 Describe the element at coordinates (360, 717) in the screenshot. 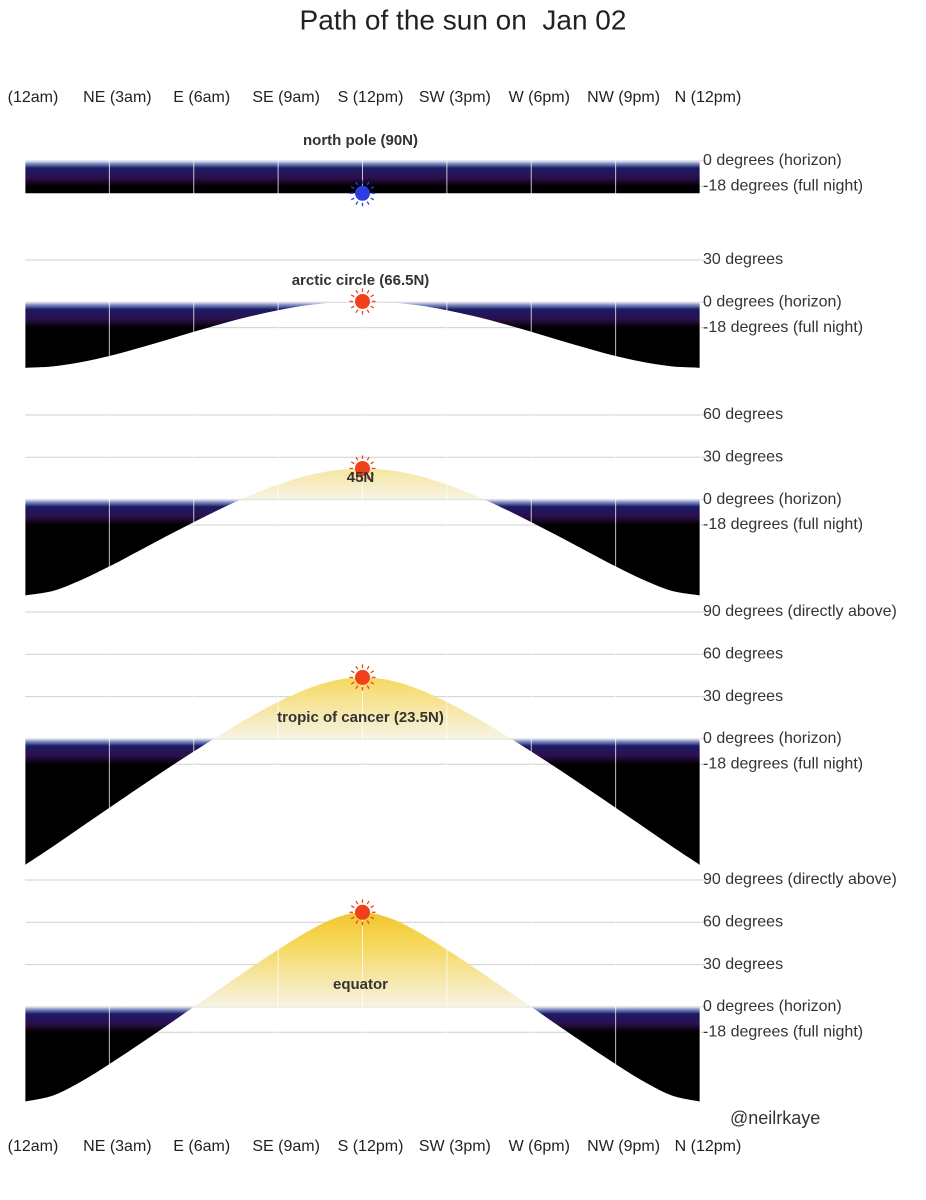

I see `panel-label: tropic of cancer (23.5N)` at that location.